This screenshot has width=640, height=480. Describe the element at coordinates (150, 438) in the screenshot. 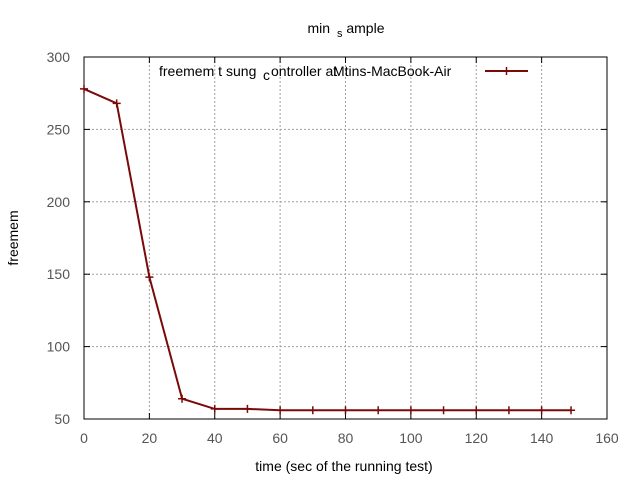

I see `x-tick-label: 20` at that location.